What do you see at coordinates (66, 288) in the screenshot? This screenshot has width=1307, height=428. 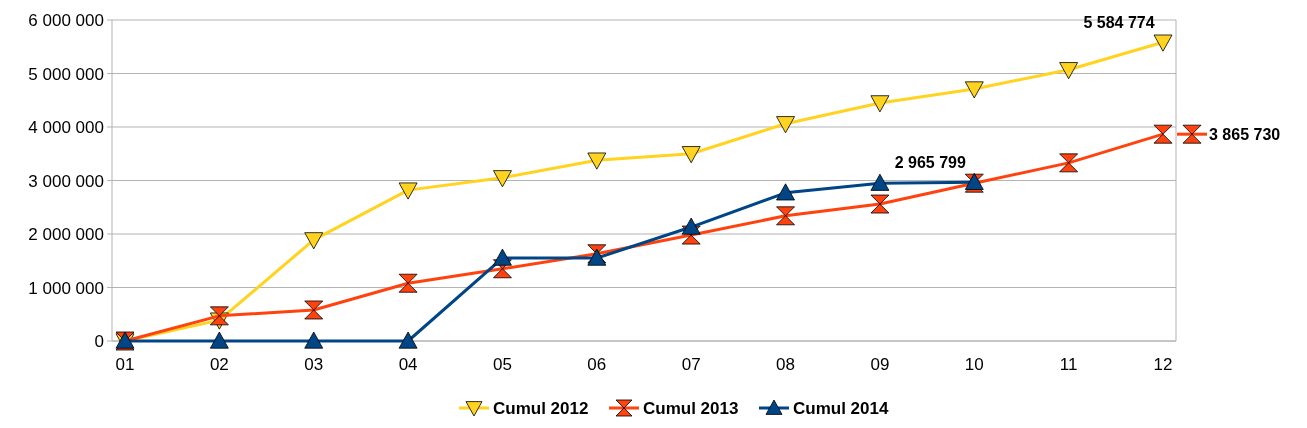 I see `y-tick-label: 1 000 000` at bounding box center [66, 288].